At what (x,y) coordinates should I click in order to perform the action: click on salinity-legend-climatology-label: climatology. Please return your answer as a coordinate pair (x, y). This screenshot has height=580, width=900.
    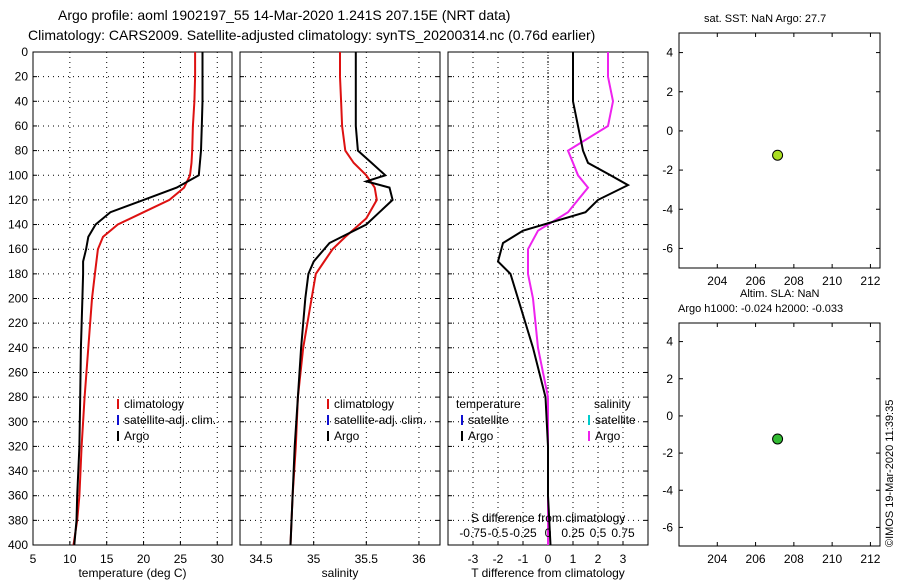
    Looking at the image, I should click on (364, 404).